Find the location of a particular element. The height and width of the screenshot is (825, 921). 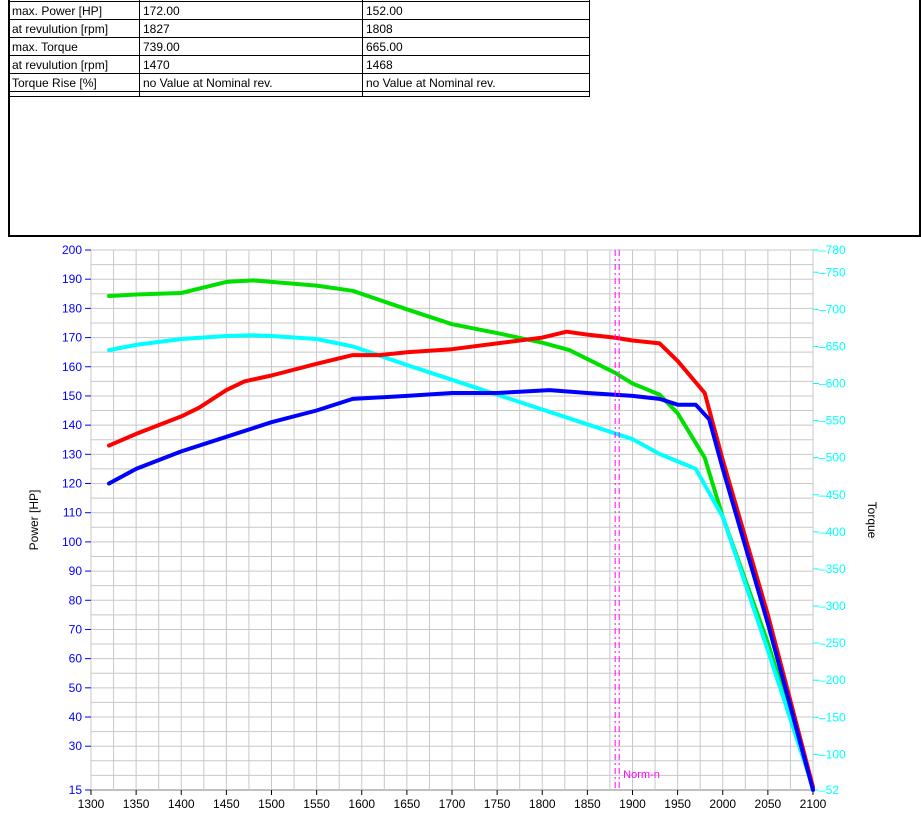

x-tick-label: 1700 is located at coordinates (452, 804).